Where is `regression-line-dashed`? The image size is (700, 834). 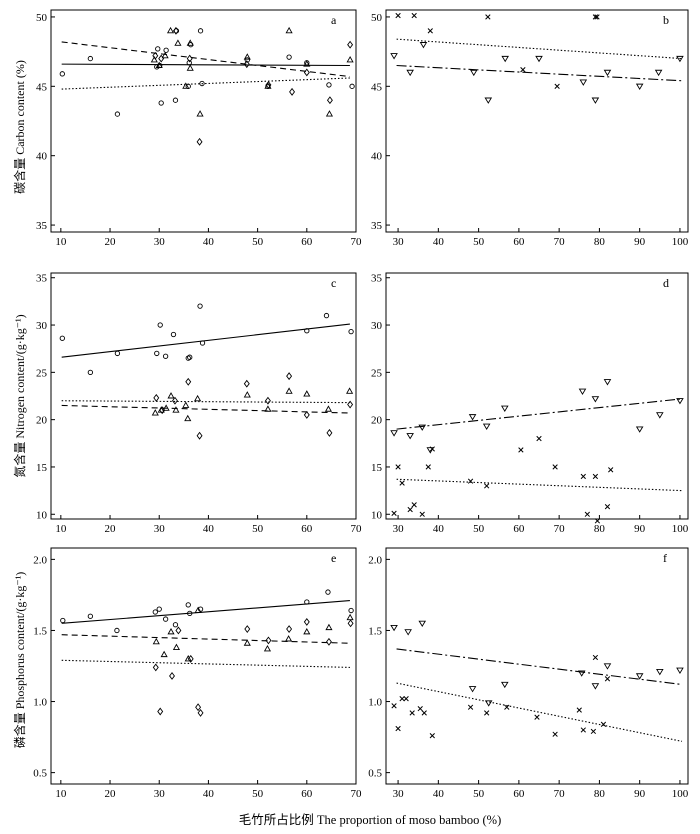
regression-line-dashed is located at coordinates (205, 409).